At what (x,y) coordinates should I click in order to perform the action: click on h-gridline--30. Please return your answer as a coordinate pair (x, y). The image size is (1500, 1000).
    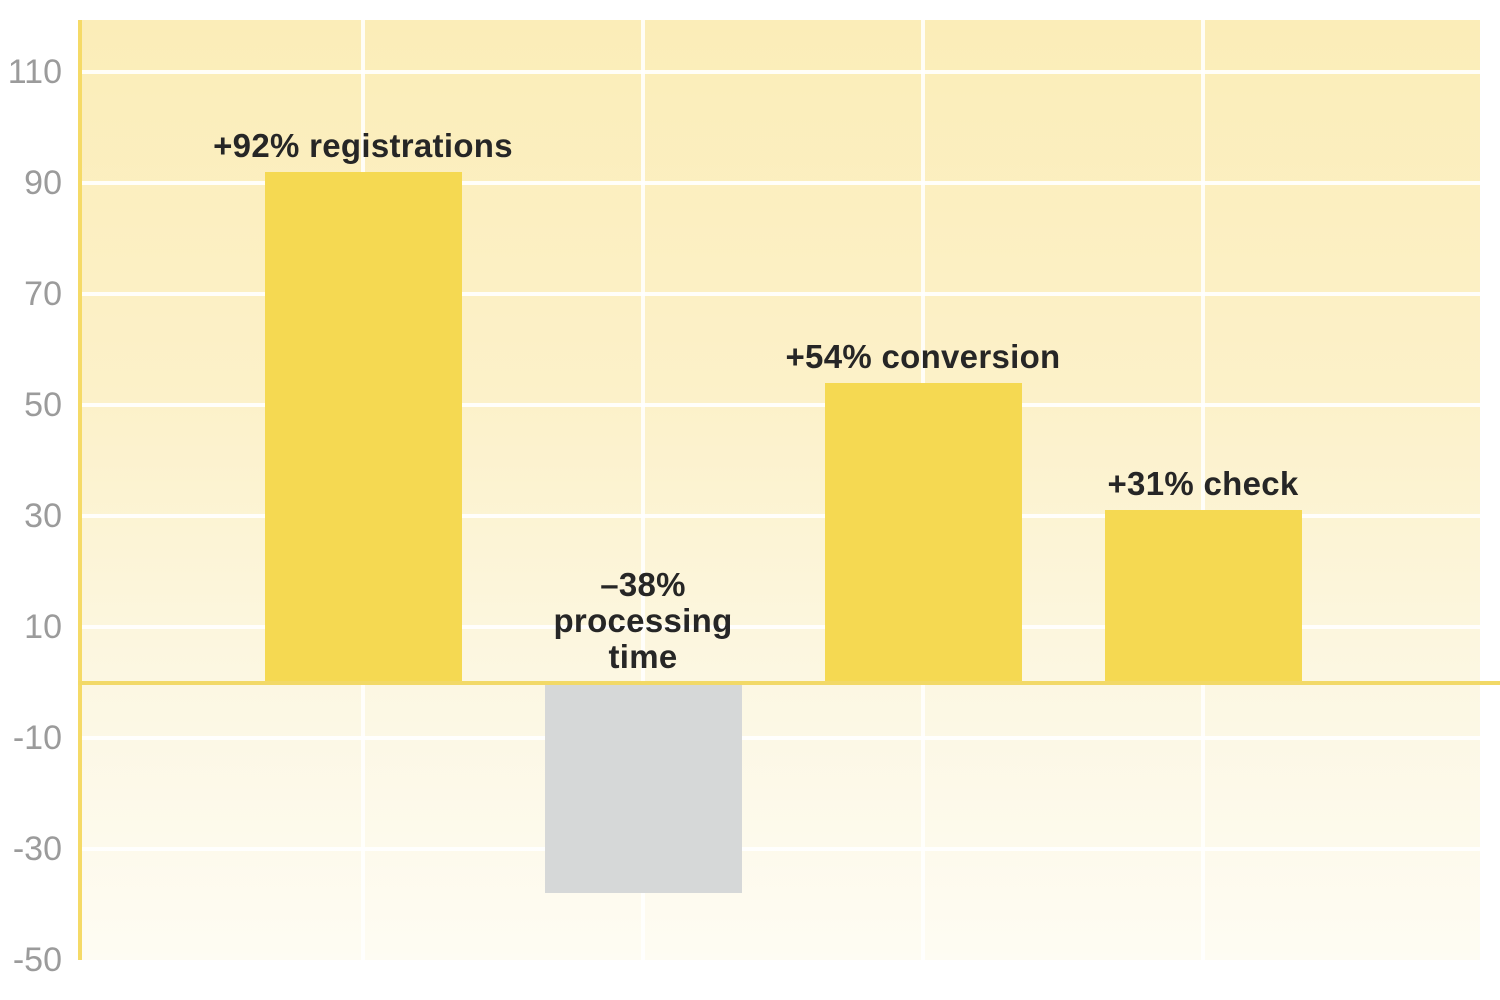
    Looking at the image, I should click on (779, 849).